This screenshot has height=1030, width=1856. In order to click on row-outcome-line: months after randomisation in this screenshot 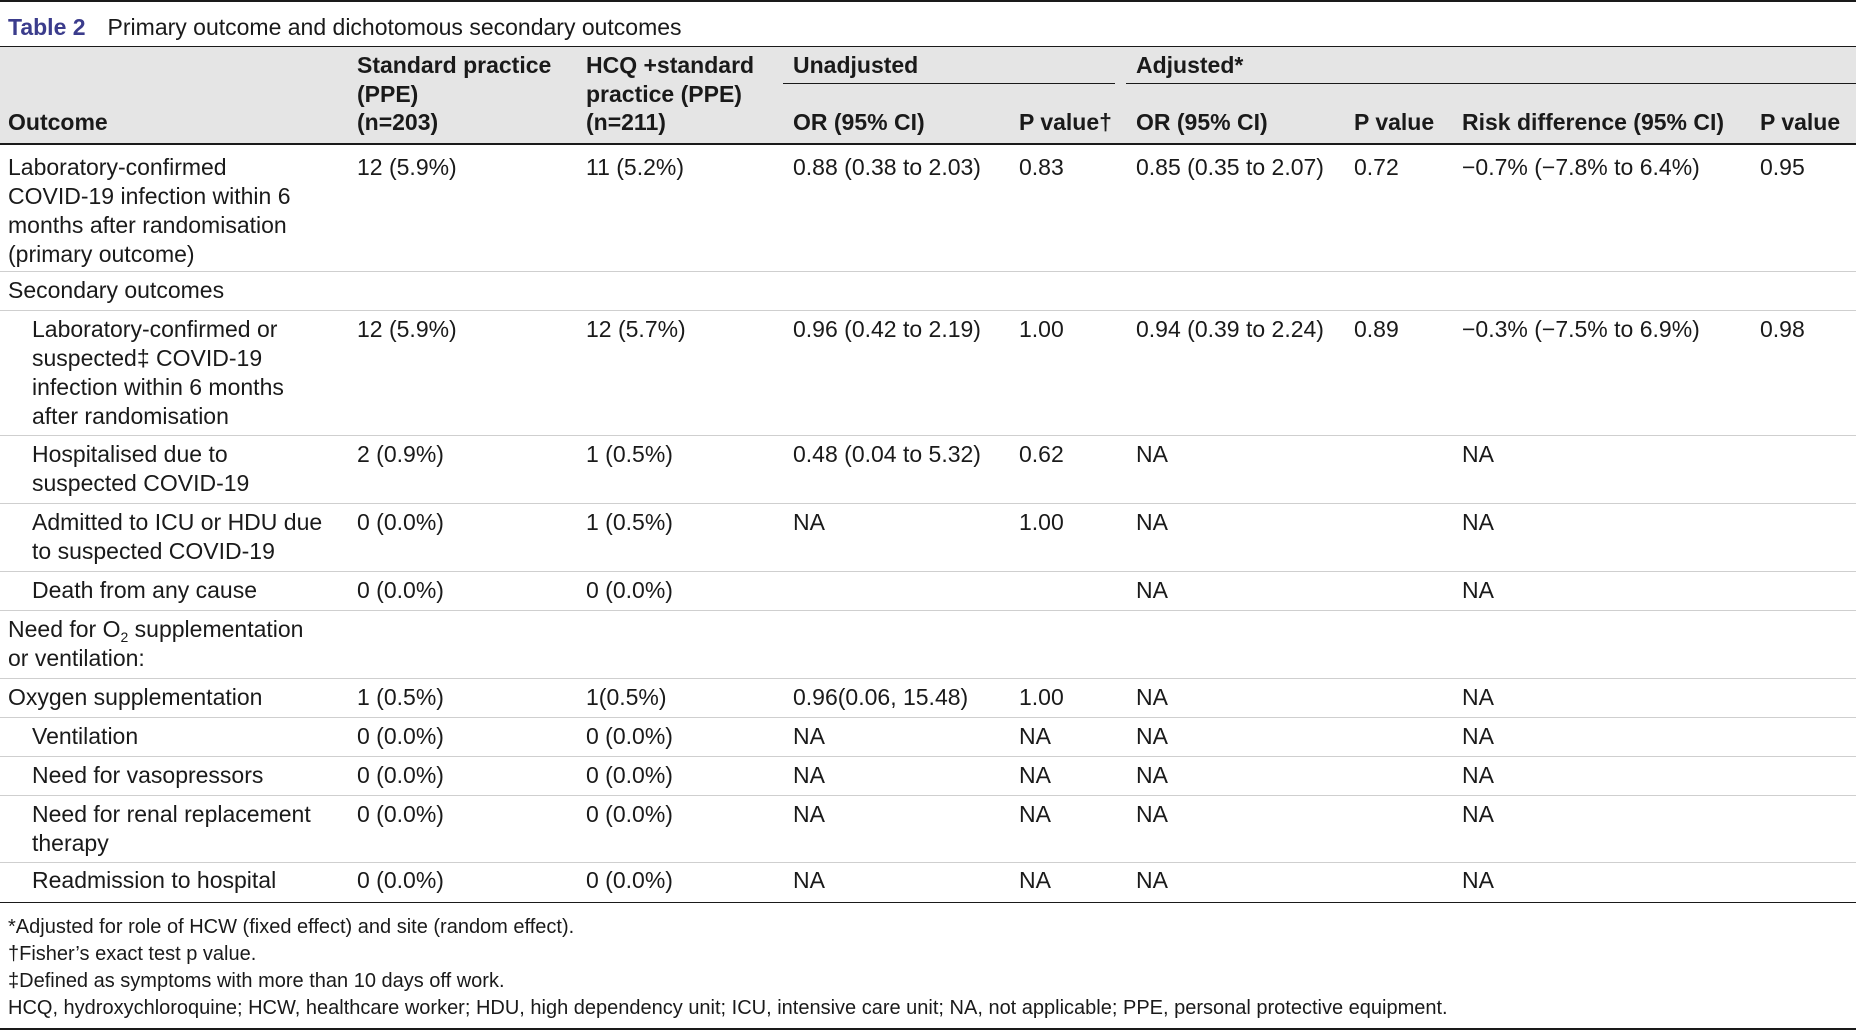, I will do `click(147, 225)`.